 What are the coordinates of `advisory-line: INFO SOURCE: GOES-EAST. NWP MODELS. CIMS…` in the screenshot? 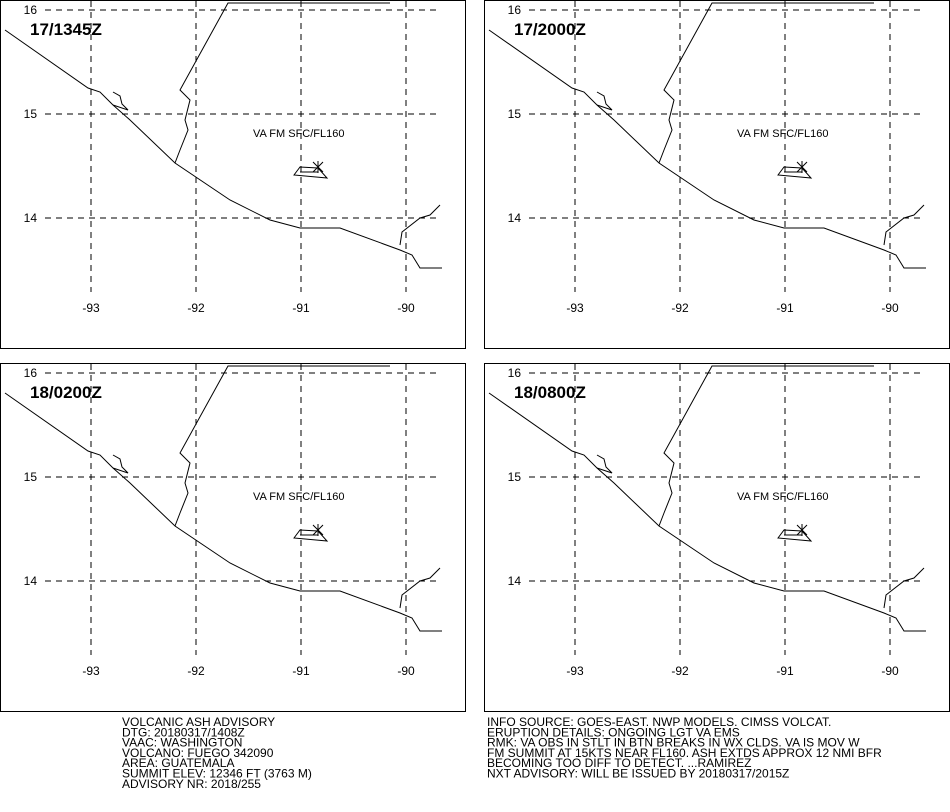 It's located at (659, 722).